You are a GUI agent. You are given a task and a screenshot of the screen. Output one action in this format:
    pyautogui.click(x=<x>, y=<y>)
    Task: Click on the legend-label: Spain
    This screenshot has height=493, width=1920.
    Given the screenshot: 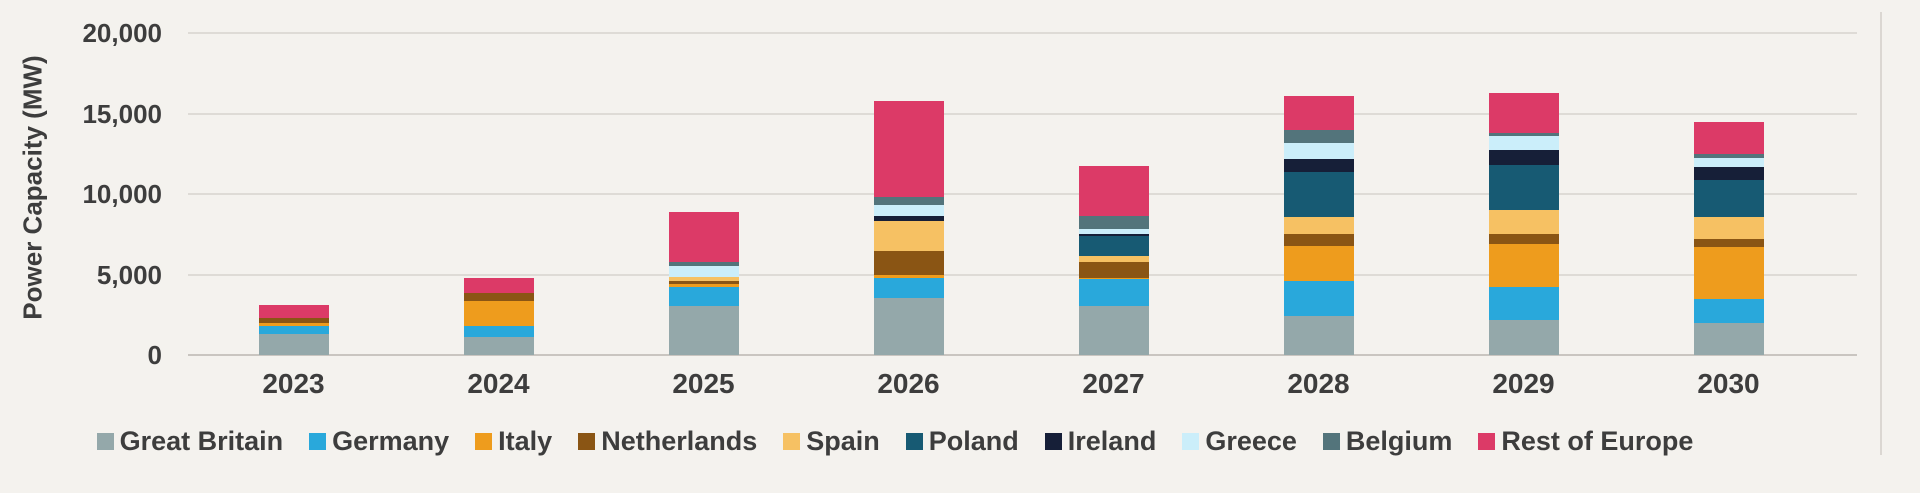 What is the action you would take?
    pyautogui.click(x=843, y=441)
    